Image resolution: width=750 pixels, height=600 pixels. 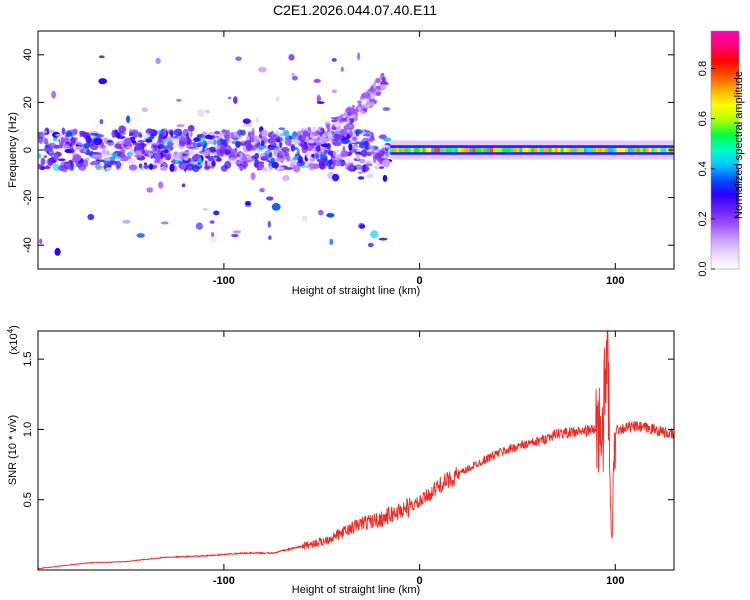 What do you see at coordinates (703, 218) in the screenshot?
I see `colorbar-tick-label: 0.2` at bounding box center [703, 218].